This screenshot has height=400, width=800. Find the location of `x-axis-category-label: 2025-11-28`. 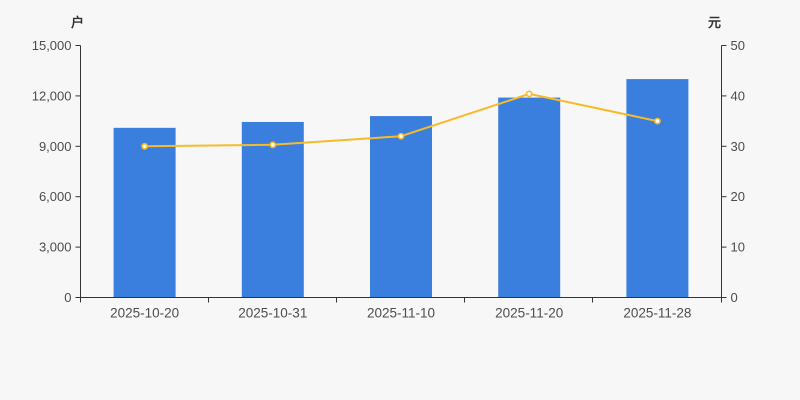

x-axis-category-label: 2025-11-28 is located at coordinates (657, 313).